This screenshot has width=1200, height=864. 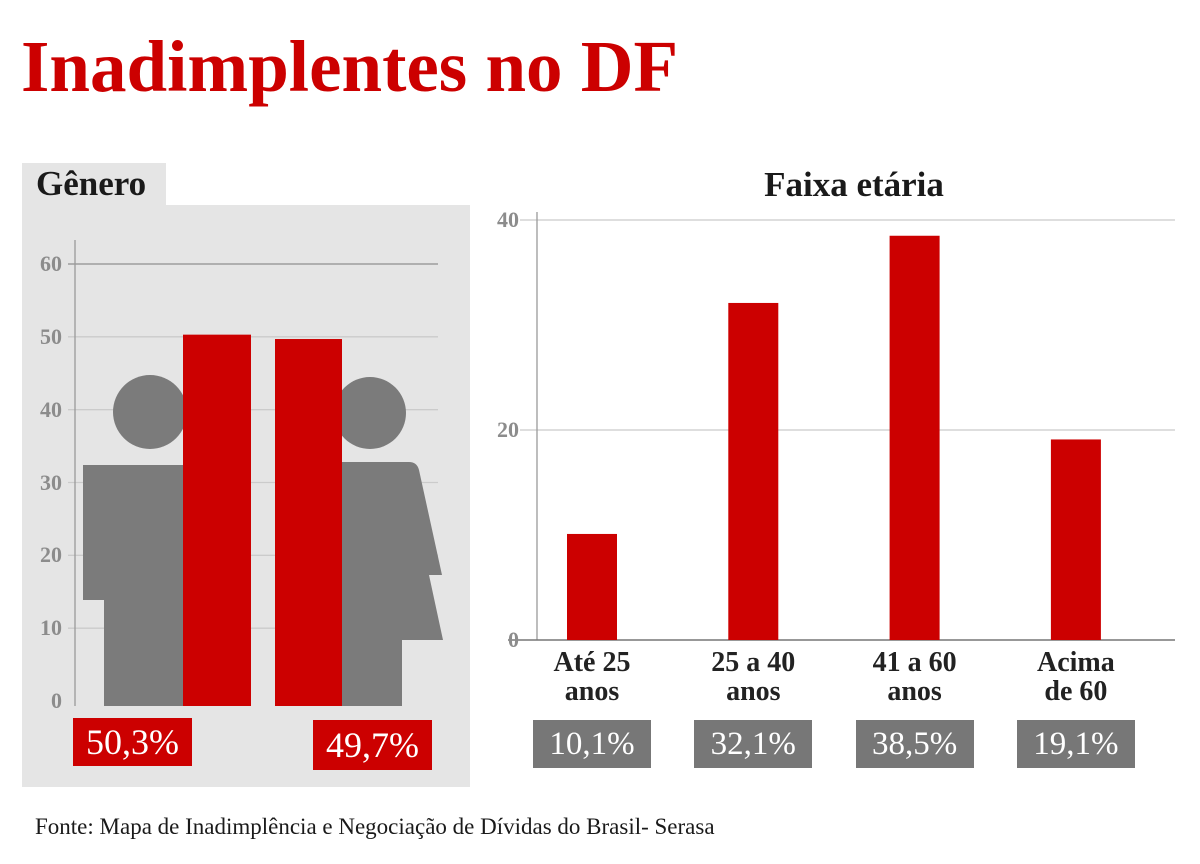 What do you see at coordinates (141, 585) in the screenshot?
I see `male-figure-body` at bounding box center [141, 585].